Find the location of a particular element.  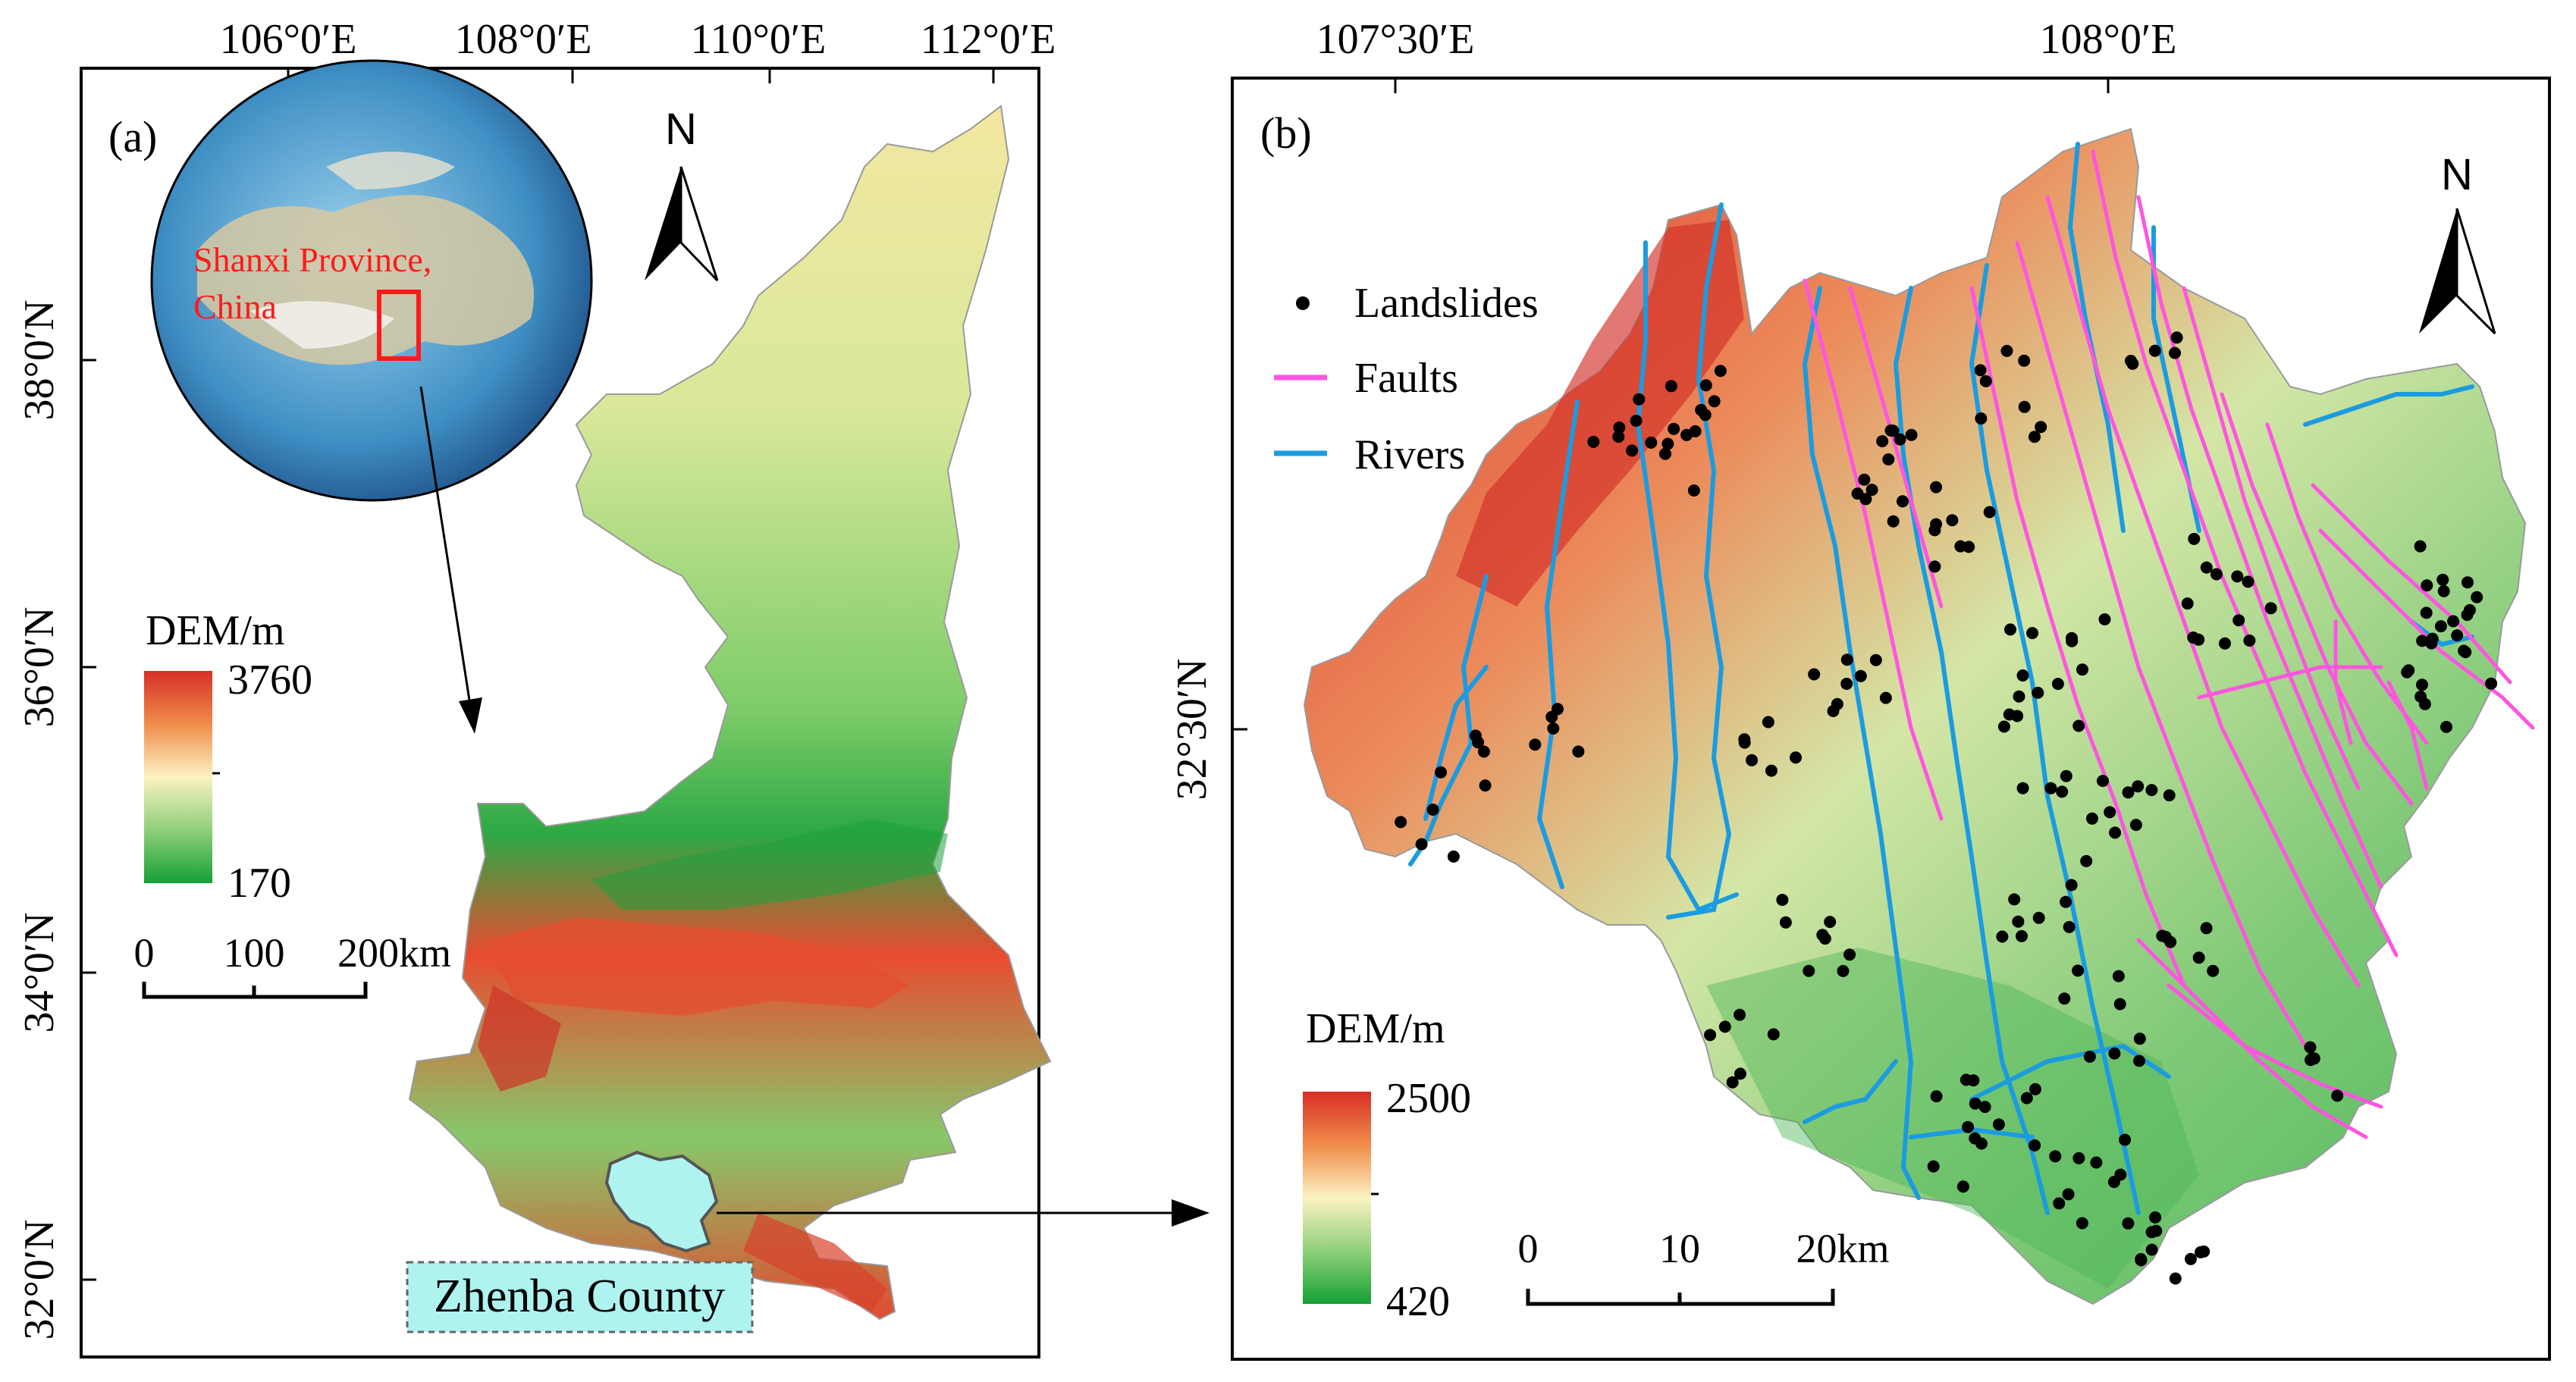

scale-bar: 0 100 200km is located at coordinates (292, 964).